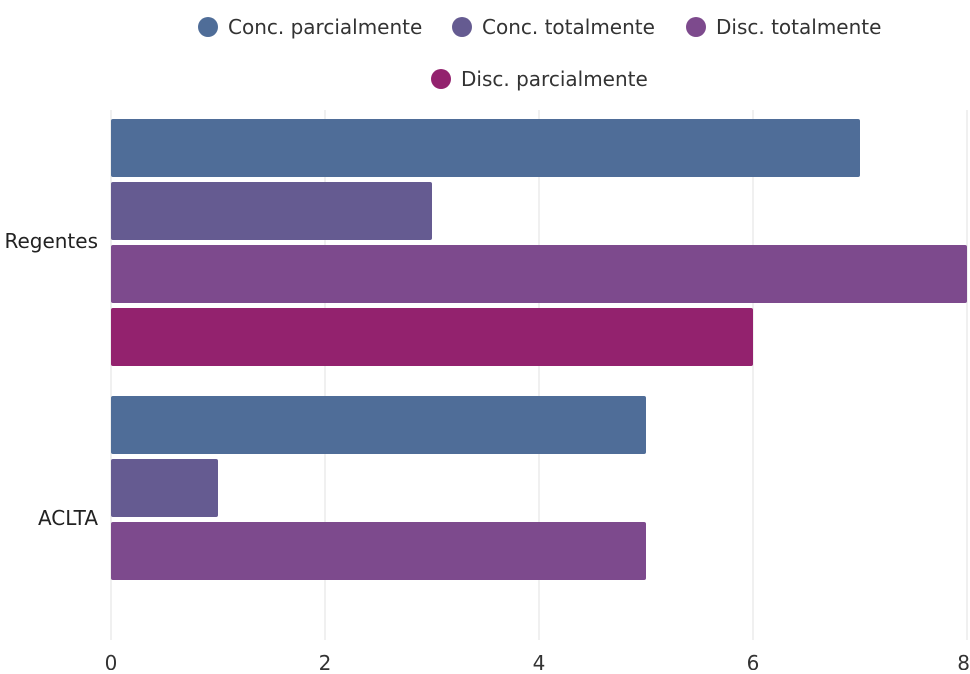 This screenshot has height=674, width=970. Describe the element at coordinates (51, 241) in the screenshot. I see `category-label: Regentes` at that location.